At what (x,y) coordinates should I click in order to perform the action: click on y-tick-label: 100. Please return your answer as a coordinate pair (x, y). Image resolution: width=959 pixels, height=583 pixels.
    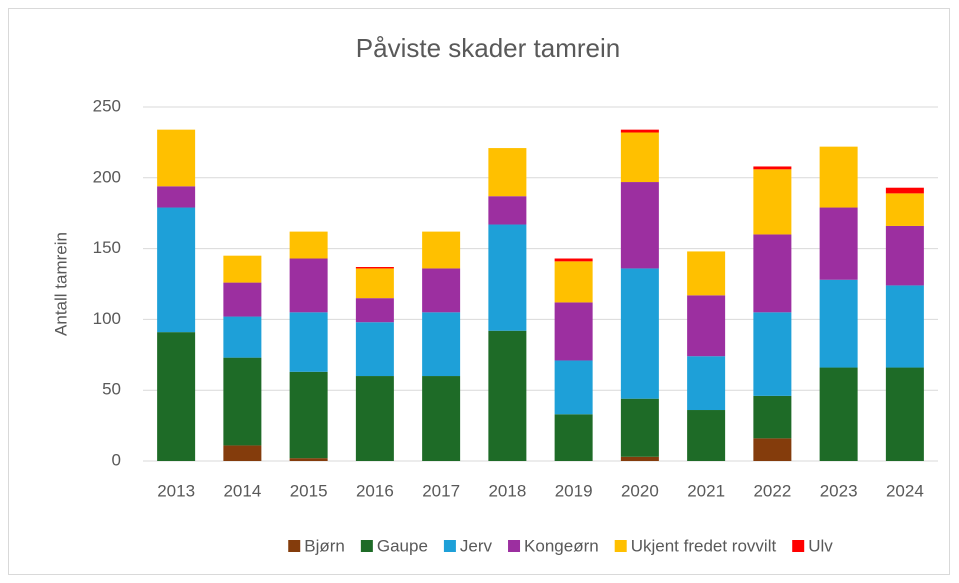
    Looking at the image, I should click on (107, 318).